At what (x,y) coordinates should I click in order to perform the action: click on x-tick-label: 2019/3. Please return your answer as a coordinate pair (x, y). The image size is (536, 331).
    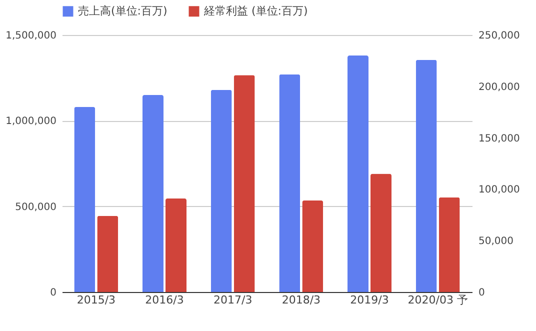
    Looking at the image, I should click on (369, 300).